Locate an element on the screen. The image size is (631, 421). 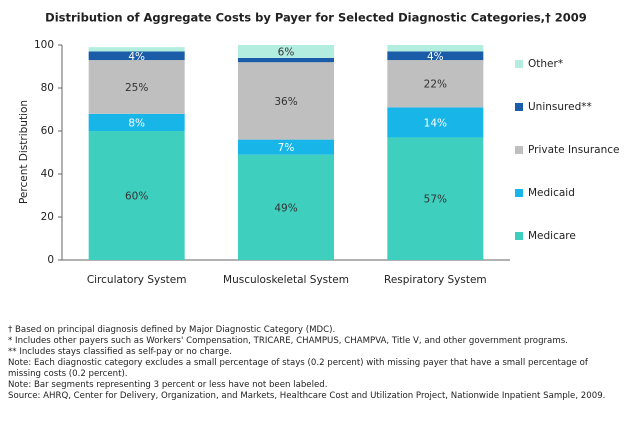
data-label: 6% is located at coordinates (286, 52).